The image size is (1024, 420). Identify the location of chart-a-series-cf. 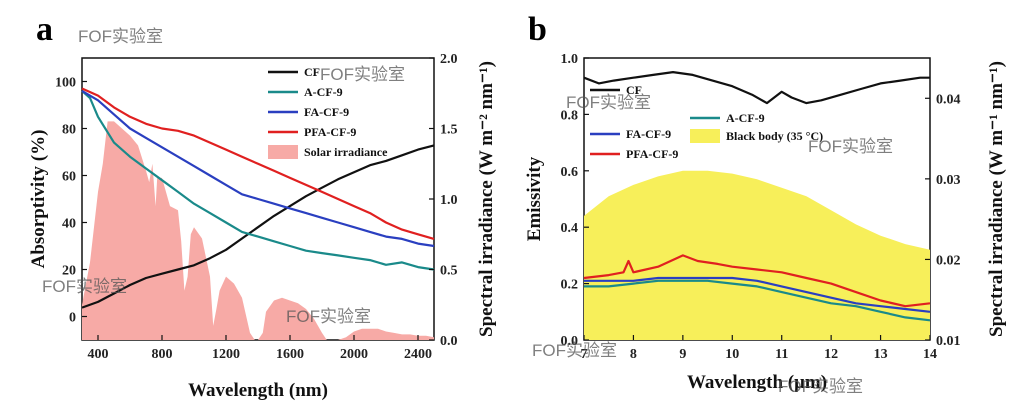
(258, 226).